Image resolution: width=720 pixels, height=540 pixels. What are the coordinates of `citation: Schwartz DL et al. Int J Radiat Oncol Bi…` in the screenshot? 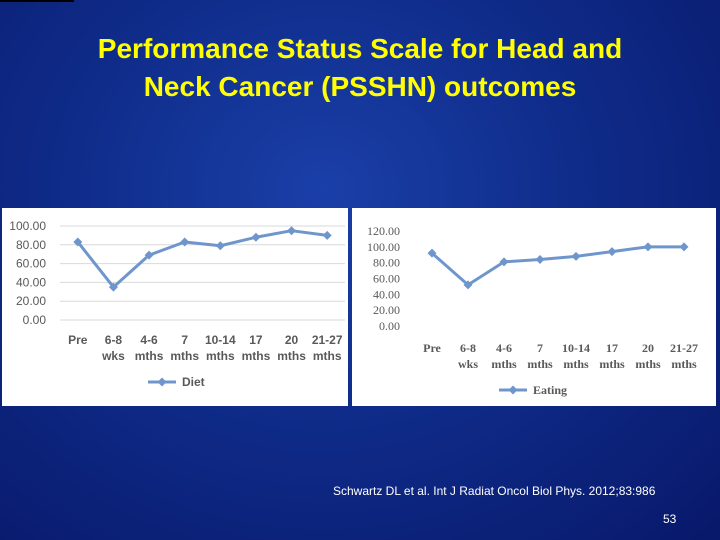 It's located at (494, 491).